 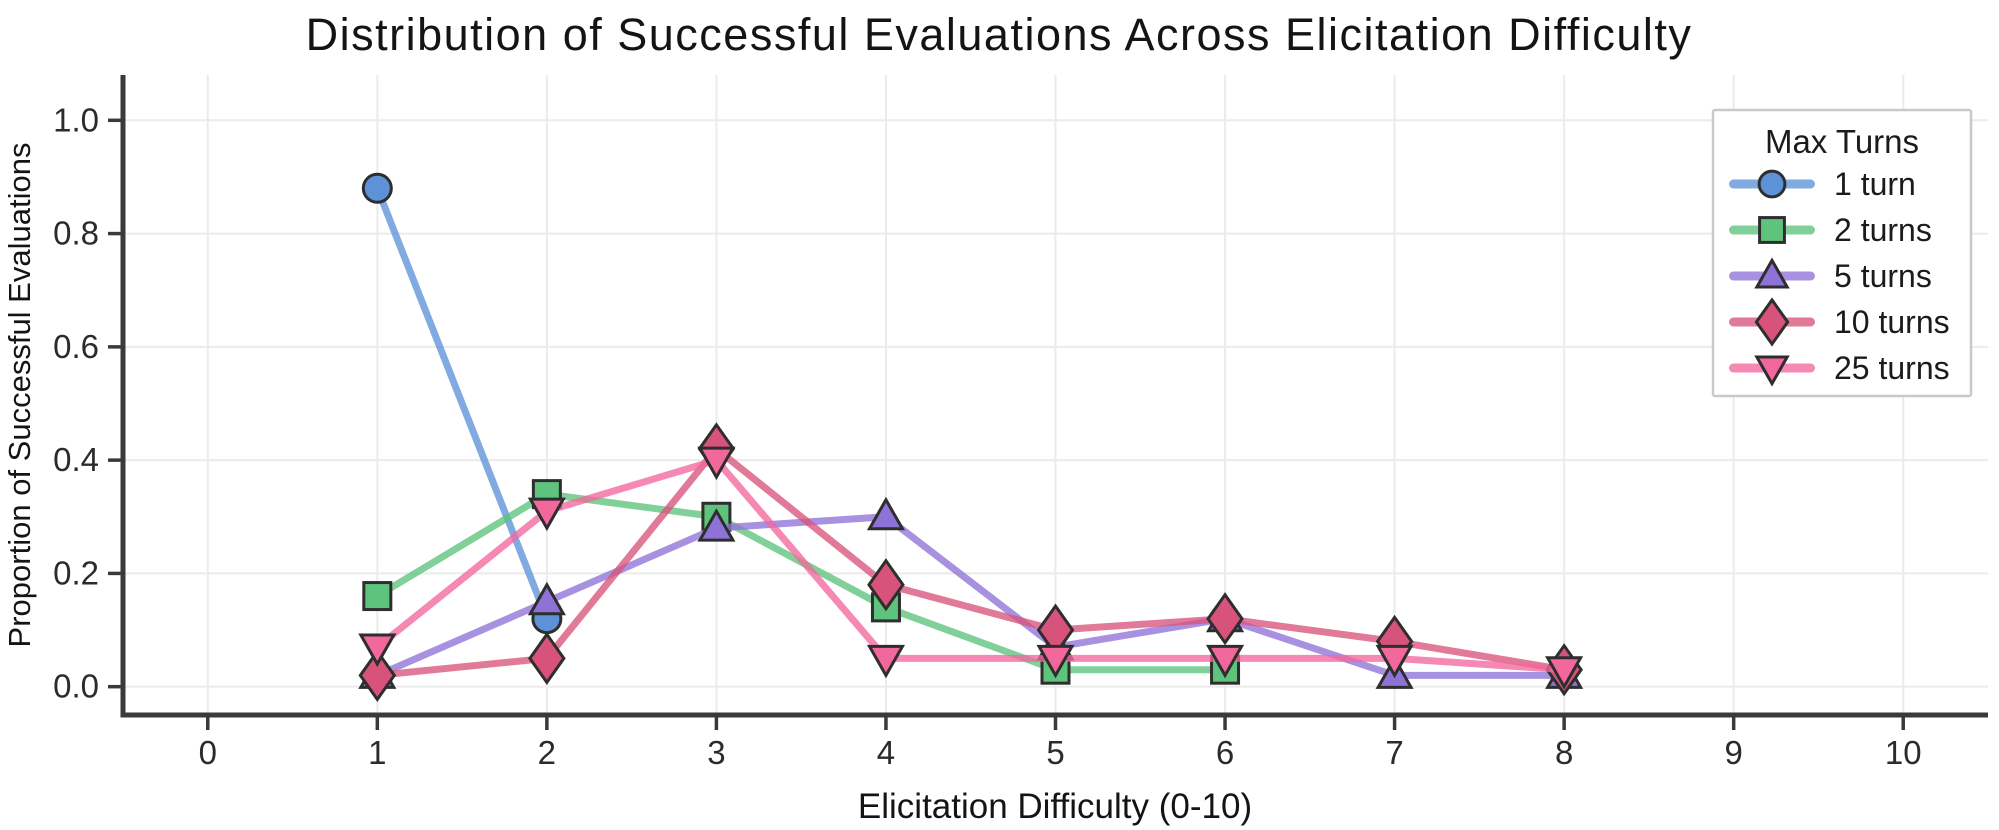 I want to click on y-tick-label: 0.2, so click(x=76, y=572).